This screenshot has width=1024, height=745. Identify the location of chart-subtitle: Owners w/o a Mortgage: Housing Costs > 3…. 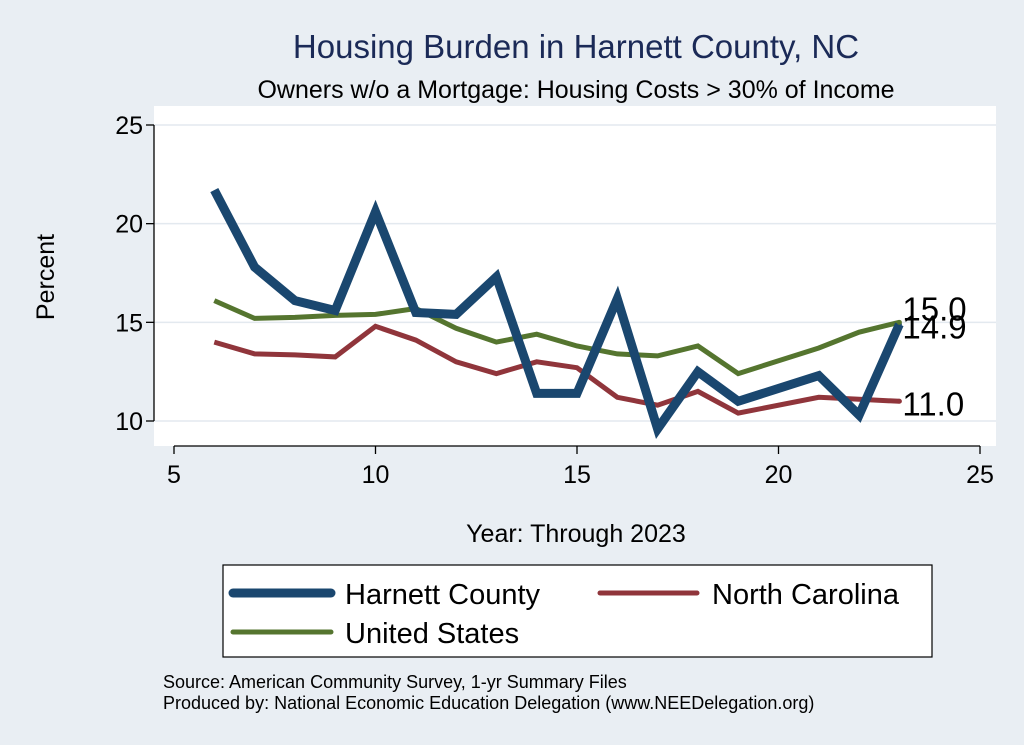
(575, 90).